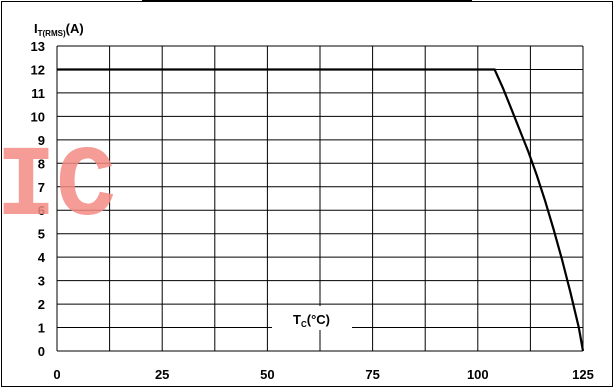 This screenshot has height=389, width=616. What do you see at coordinates (38, 93) in the screenshot?
I see `y-tick-label: 11` at bounding box center [38, 93].